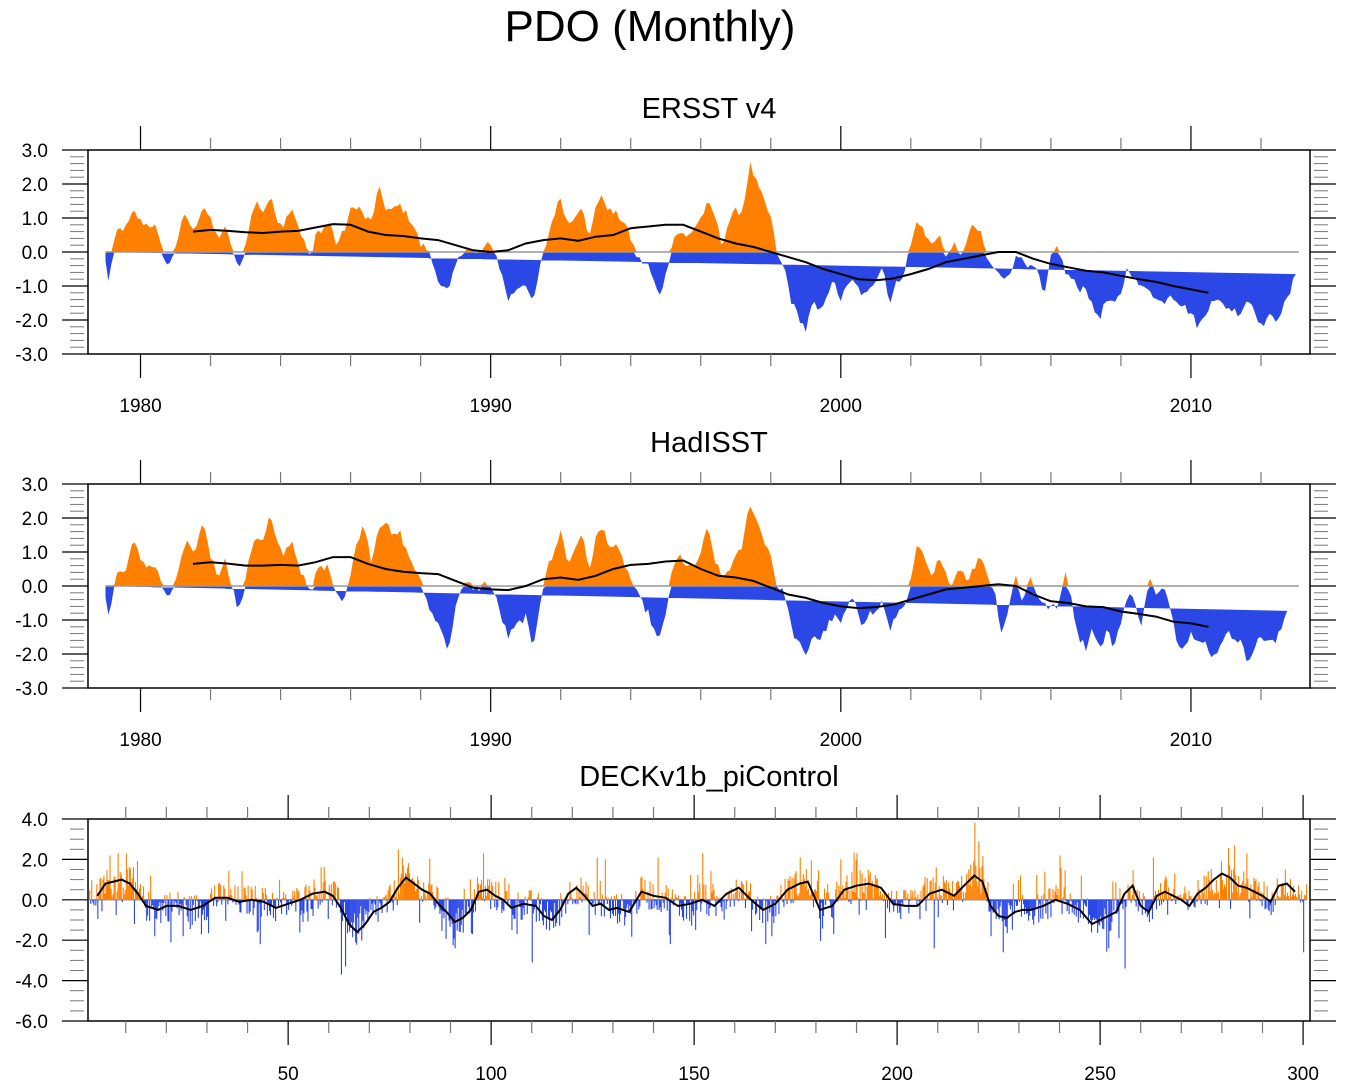 This screenshot has height=1089, width=1345. Describe the element at coordinates (700, 292) in the screenshot. I see `negative-area` at that location.